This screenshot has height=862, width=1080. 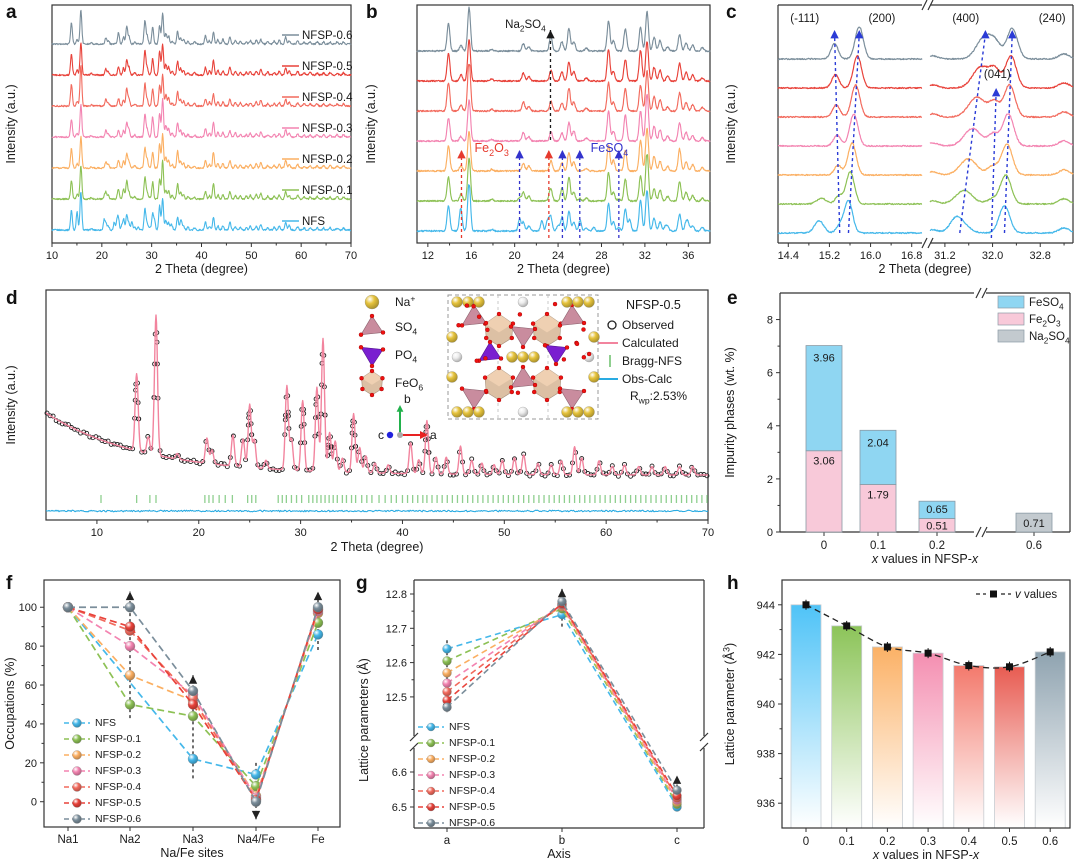 I want to click on svg-text: 12.8, so click(x=396, y=595).